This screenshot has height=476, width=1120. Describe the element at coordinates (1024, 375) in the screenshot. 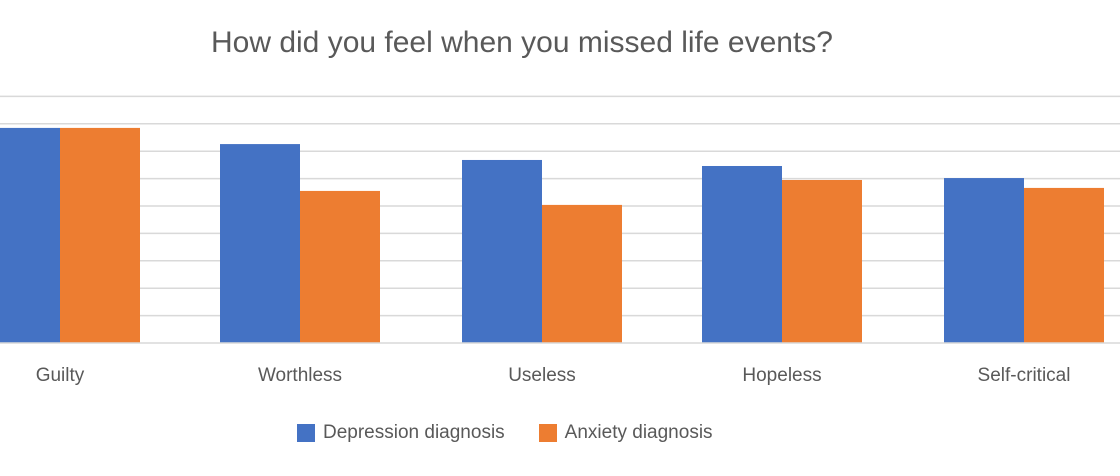

I see `x-tick-label: Self-critical` at that location.